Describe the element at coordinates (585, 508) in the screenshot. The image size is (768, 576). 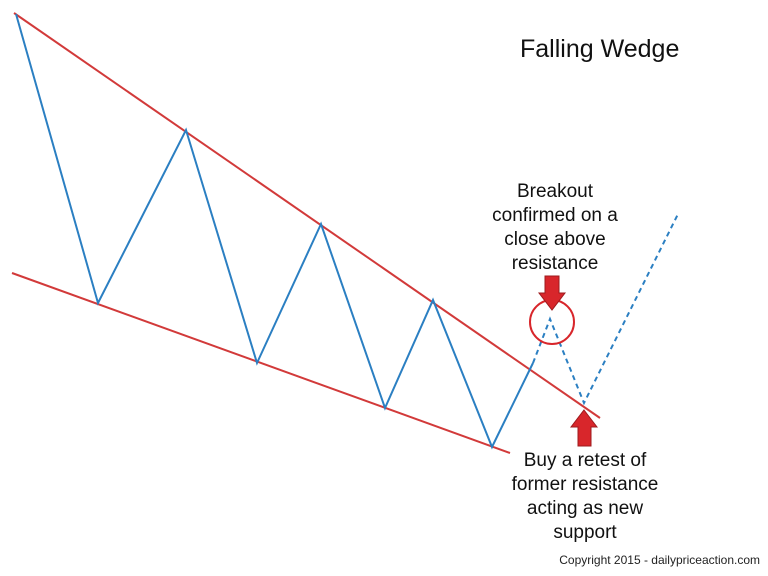
I see `retest-annotation-line: acting as new` at that location.